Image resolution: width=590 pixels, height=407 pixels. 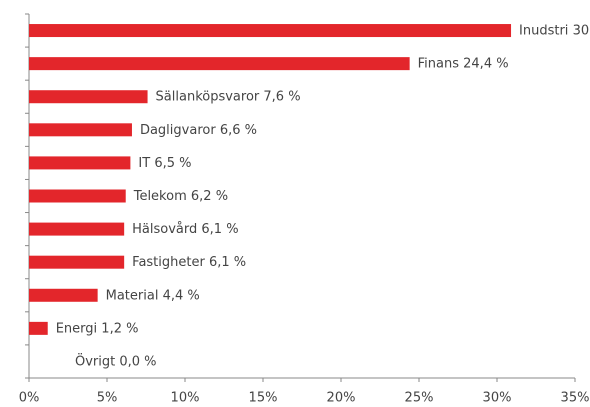 I want to click on x-tick-label: 5%, so click(x=107, y=398).